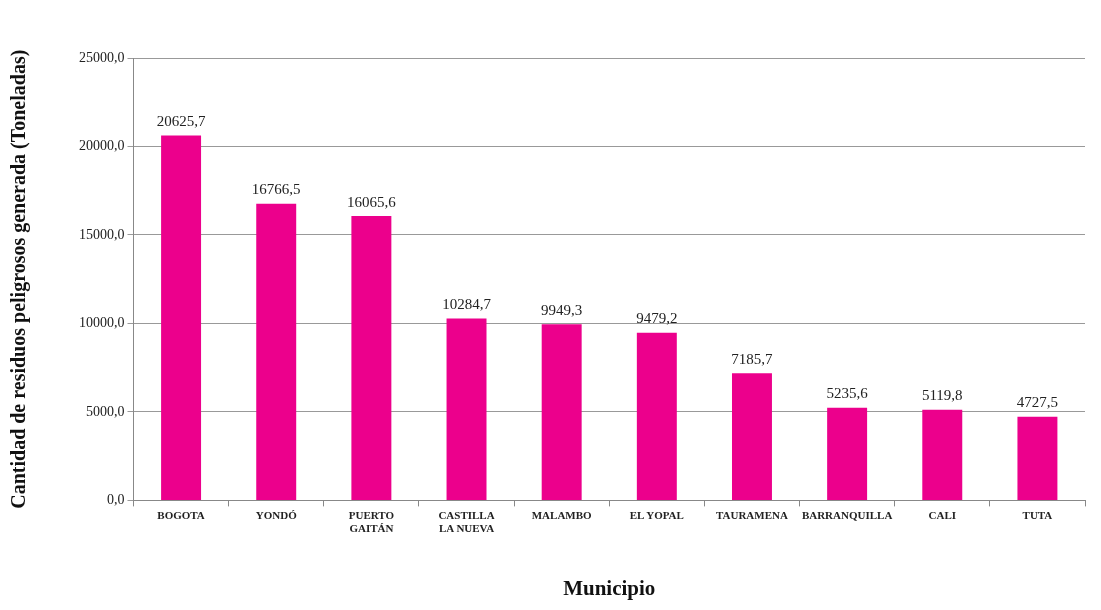  Describe the element at coordinates (181, 120) in the screenshot. I see `data-label: 20625,7` at that location.